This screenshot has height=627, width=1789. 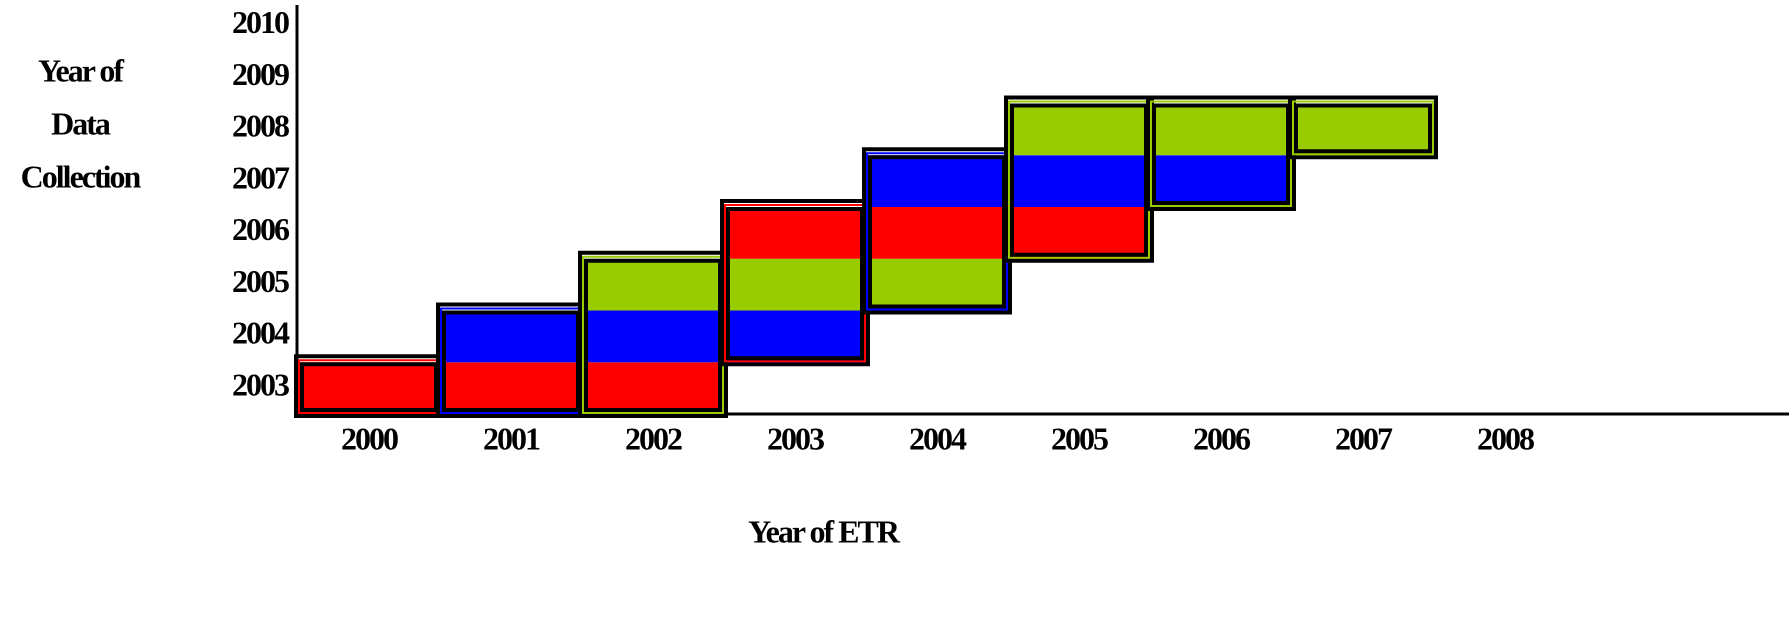 I want to click on y-tick-label: 2006, so click(x=261, y=229).